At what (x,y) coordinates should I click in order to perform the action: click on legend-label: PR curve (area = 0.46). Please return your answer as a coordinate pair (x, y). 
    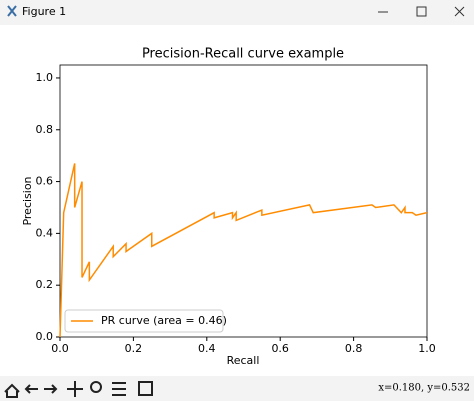
    Looking at the image, I should click on (164, 320).